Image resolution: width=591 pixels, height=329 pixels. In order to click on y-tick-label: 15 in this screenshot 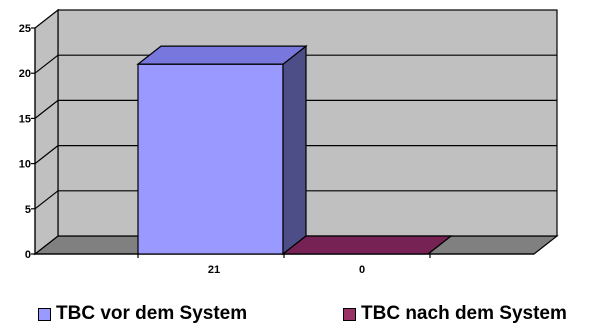, I will do `click(25, 119)`.